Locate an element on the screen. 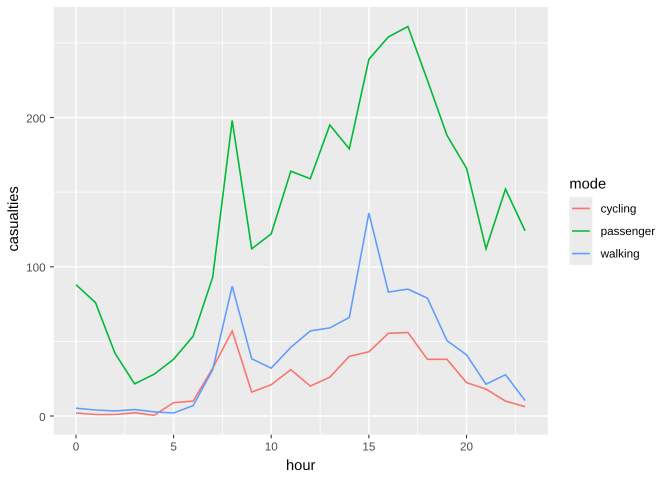 The height and width of the screenshot is (480, 672). svg-text: passenger is located at coordinates (628, 231).